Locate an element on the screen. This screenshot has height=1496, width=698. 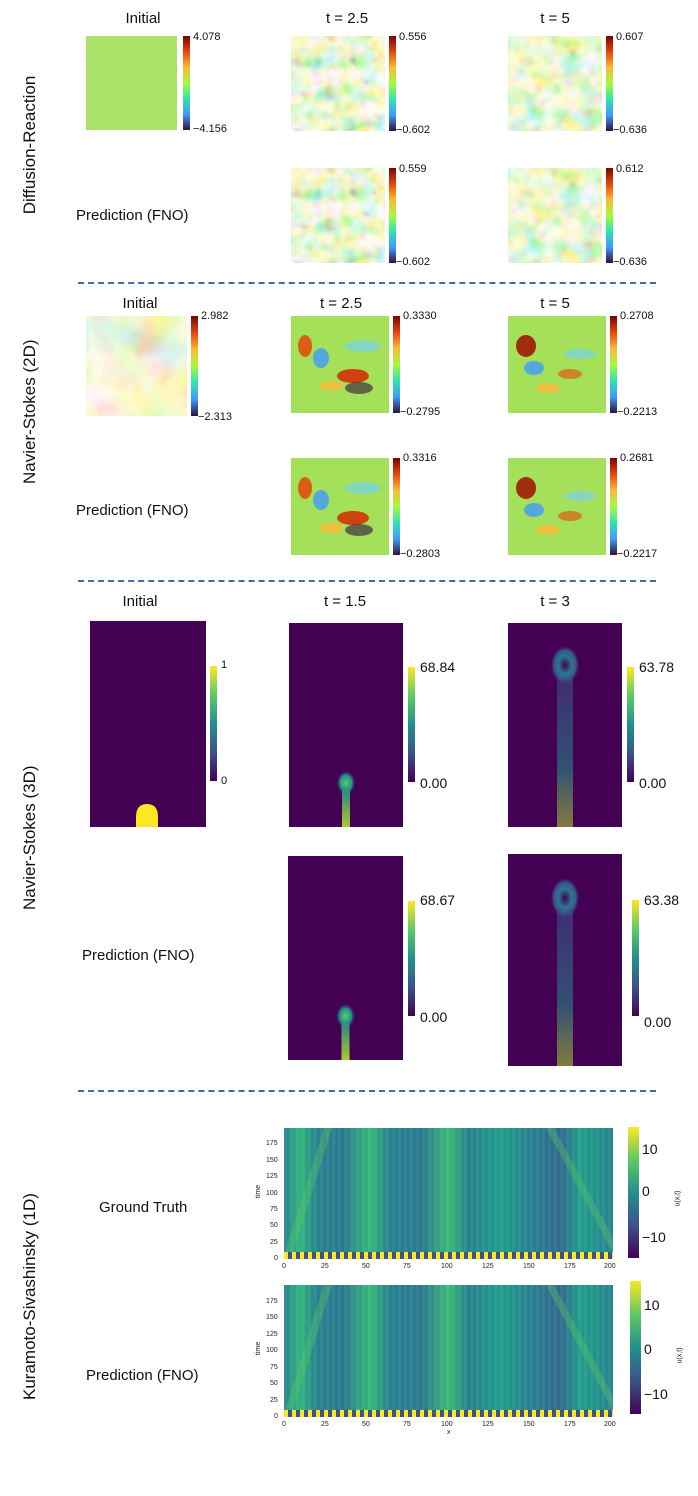
ks-gt-xtick-175: 175 is located at coordinates (570, 1266).